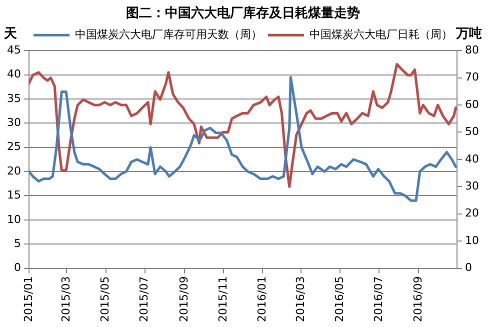  Describe the element at coordinates (381, 34) in the screenshot. I see `legend-label: 中国煤炭六大电厂日耗（周）` at that location.